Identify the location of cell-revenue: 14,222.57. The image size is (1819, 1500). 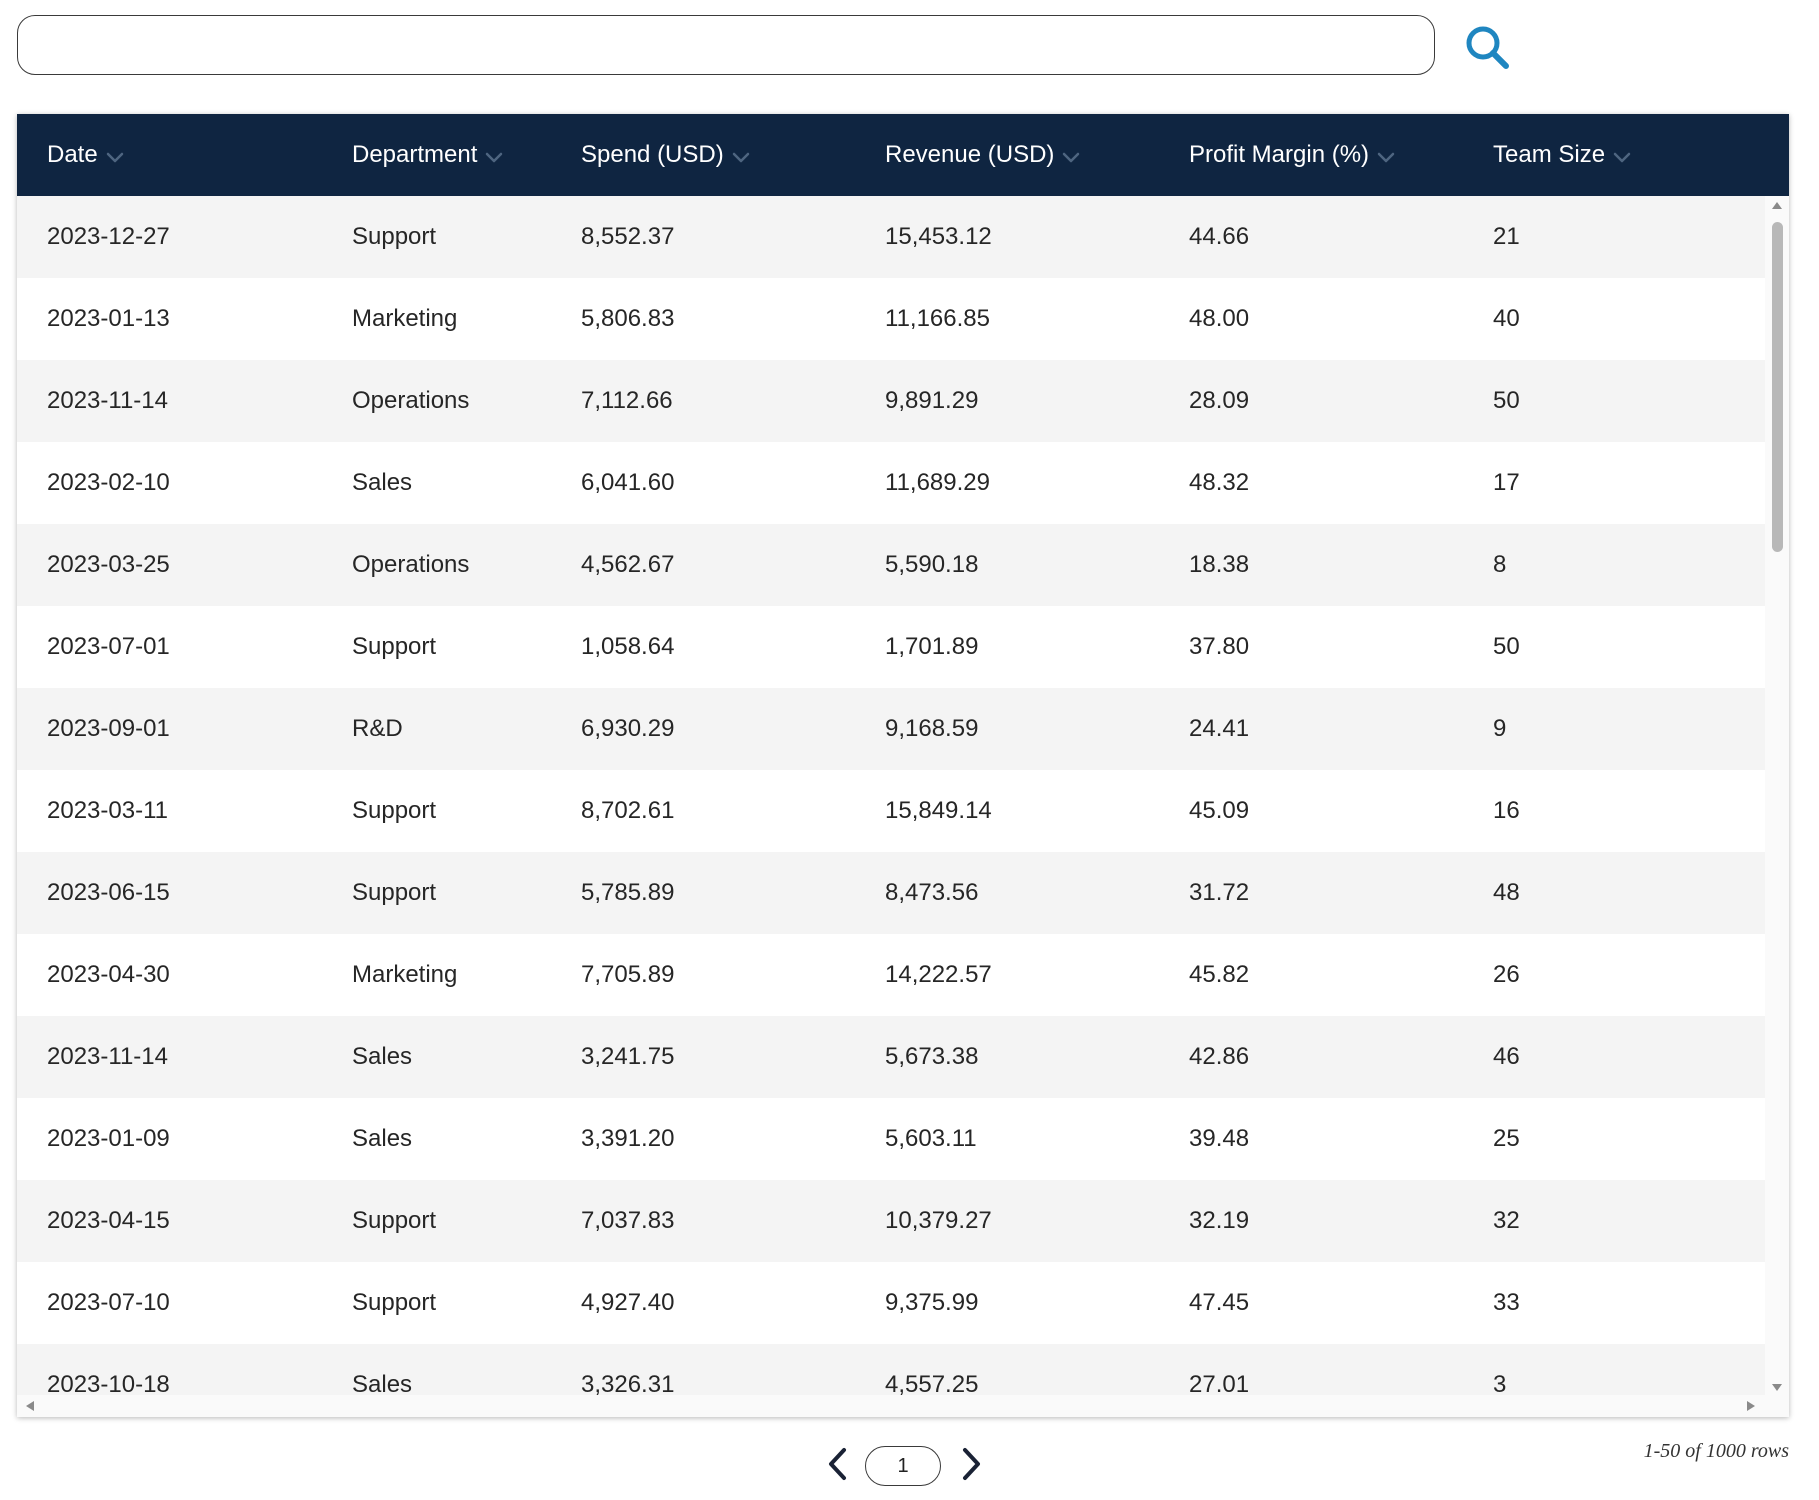
(938, 974).